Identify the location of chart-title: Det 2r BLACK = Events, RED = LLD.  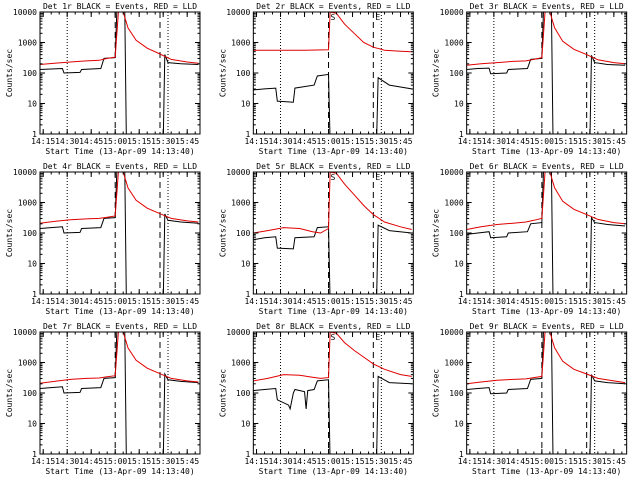
(333, 6).